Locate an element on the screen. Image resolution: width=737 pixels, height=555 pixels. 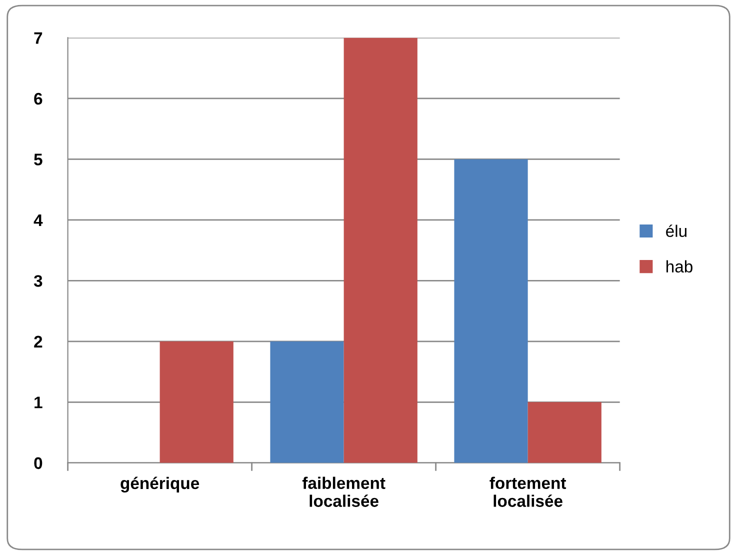
y-tick-label: 1 is located at coordinates (38, 402).